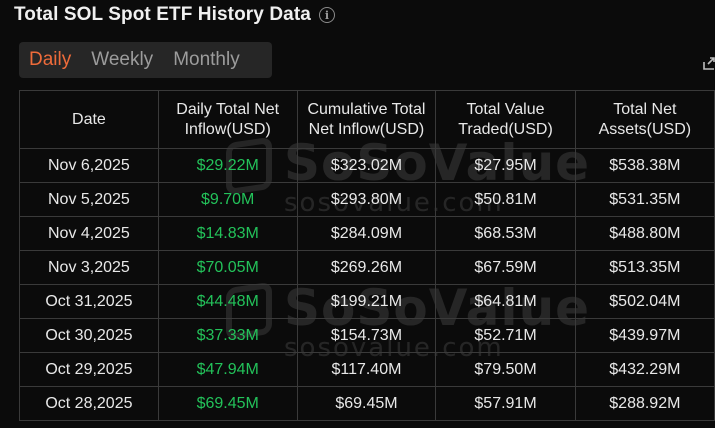 The height and width of the screenshot is (428, 715). Describe the element at coordinates (644, 301) in the screenshot. I see `cell-total-net-assets: $502.04M` at that location.